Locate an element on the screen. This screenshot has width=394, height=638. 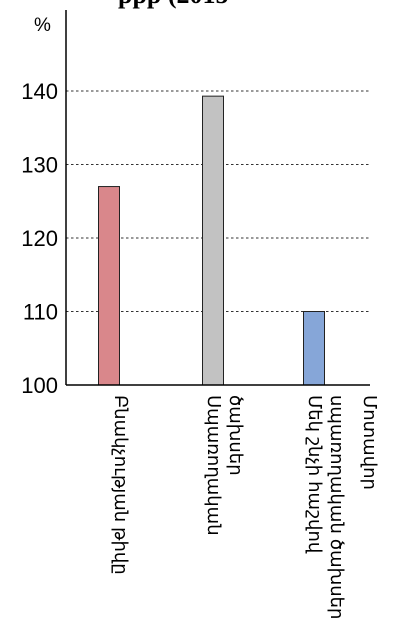
y-tick-labels: 100 110 120 130 140 is located at coordinates (39, 238).